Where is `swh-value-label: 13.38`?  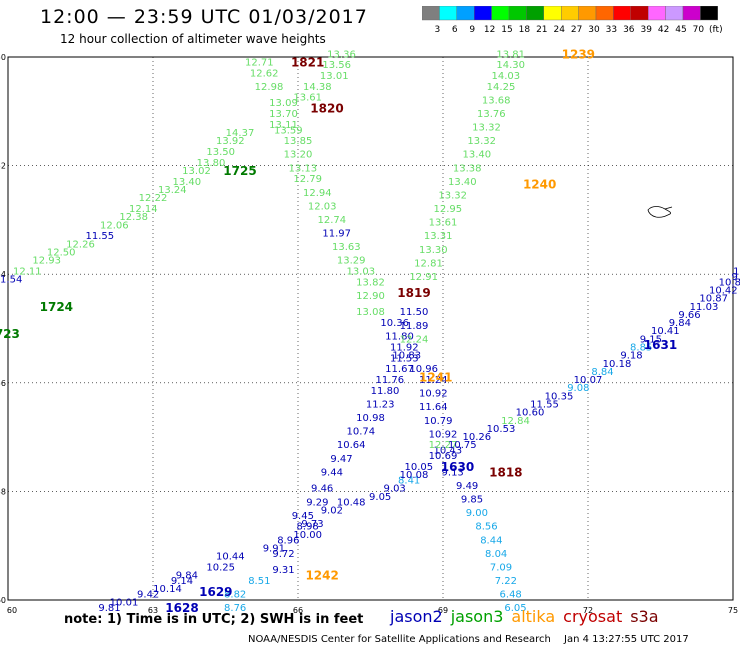
swh-value-label: 13.38 is located at coordinates (467, 168).